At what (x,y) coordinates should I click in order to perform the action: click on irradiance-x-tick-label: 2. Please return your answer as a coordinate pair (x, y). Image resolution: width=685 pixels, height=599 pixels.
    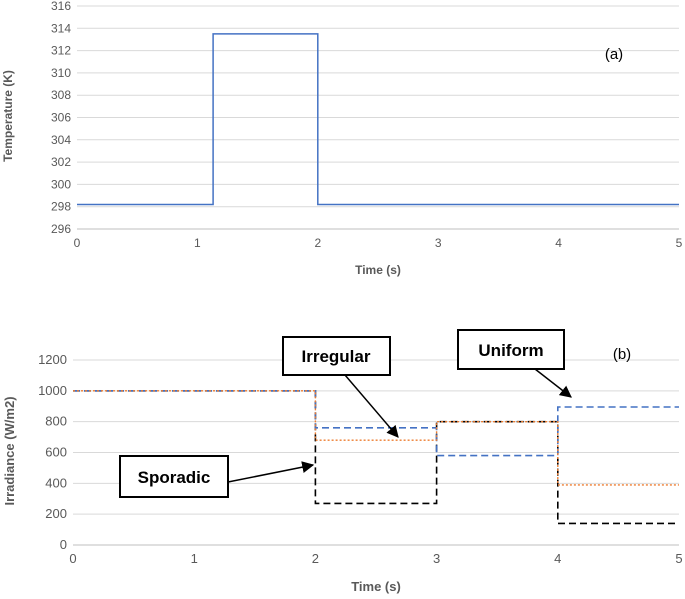
    Looking at the image, I should click on (315, 558).